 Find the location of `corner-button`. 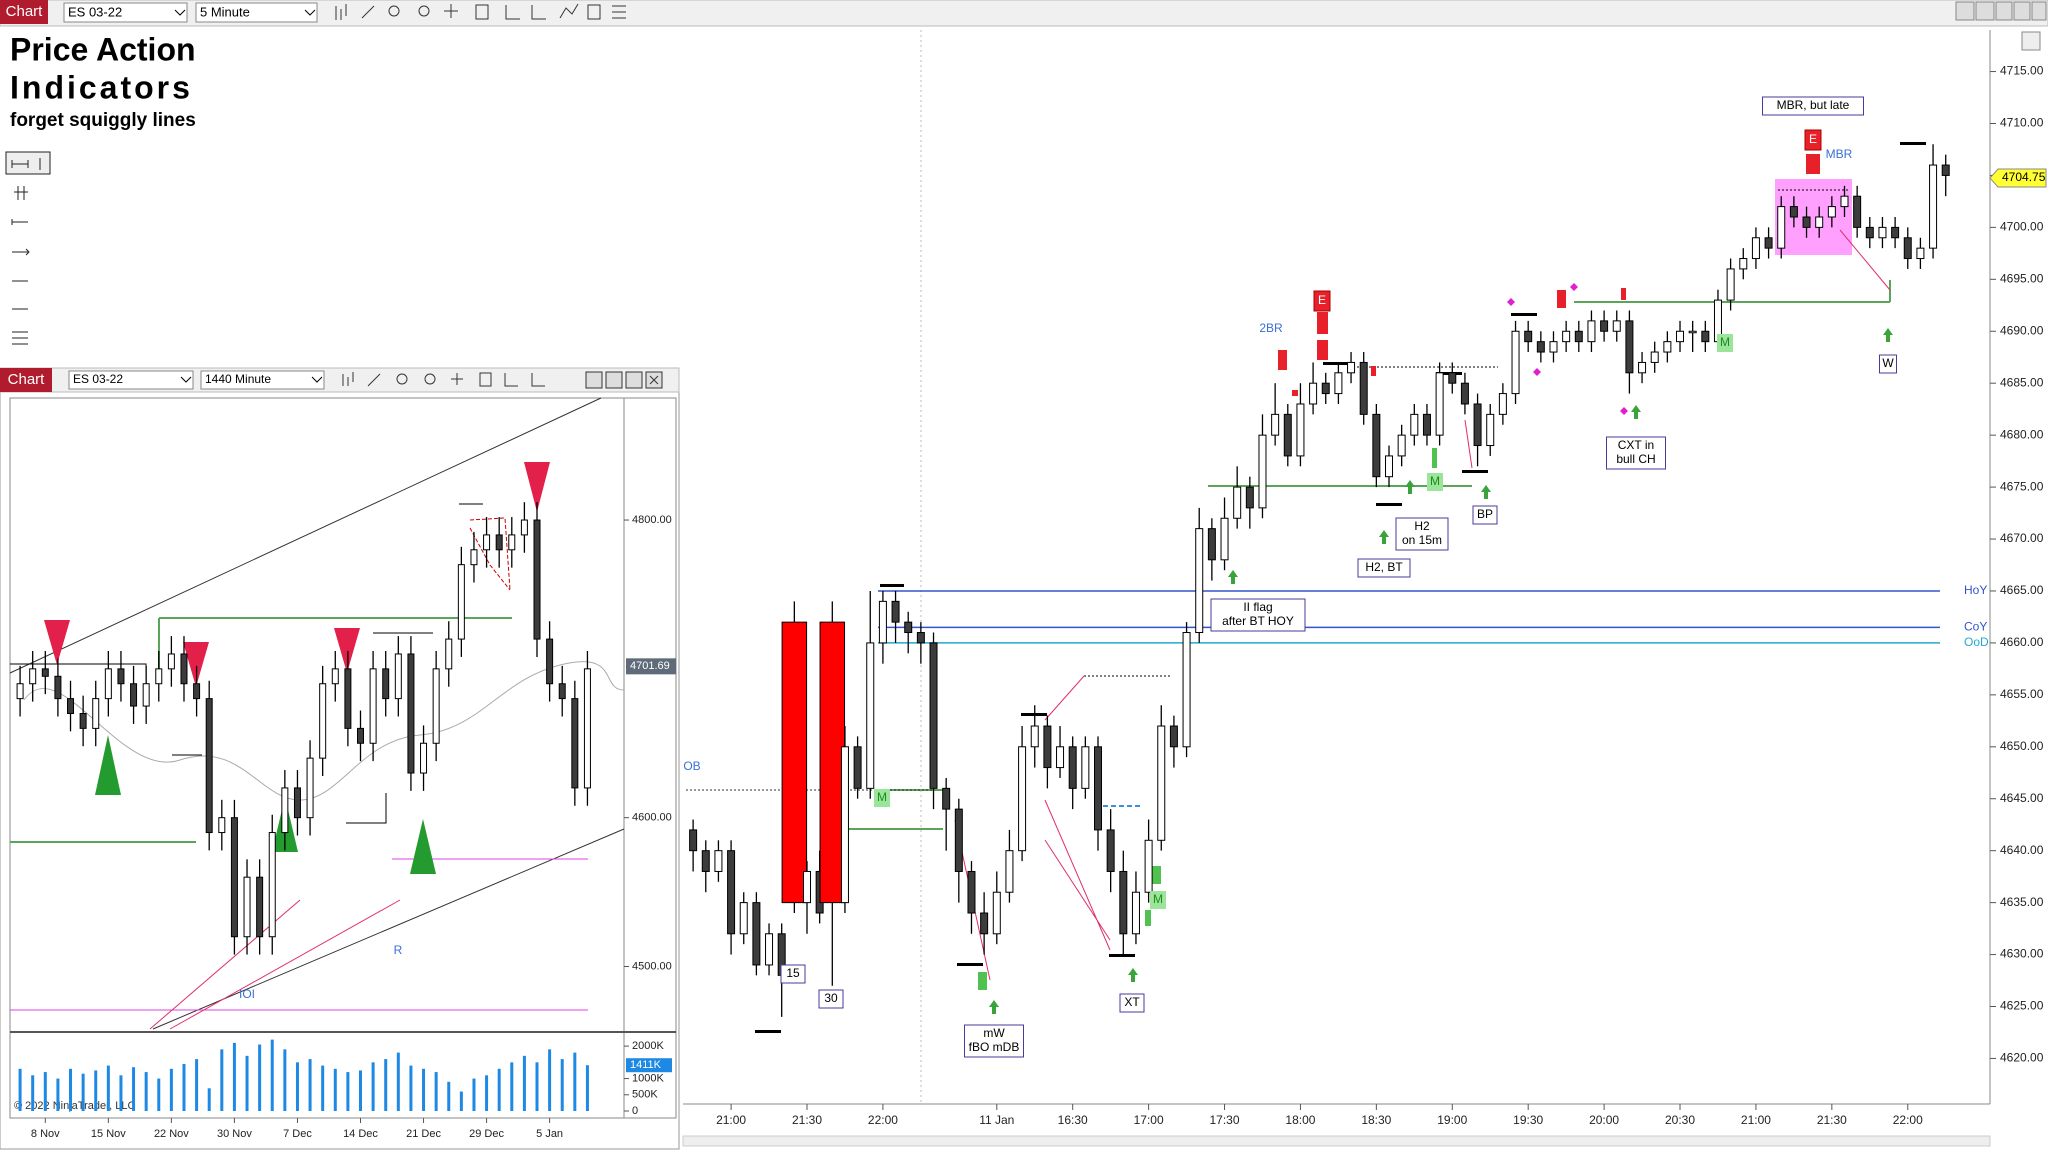

corner-button is located at coordinates (2031, 41).